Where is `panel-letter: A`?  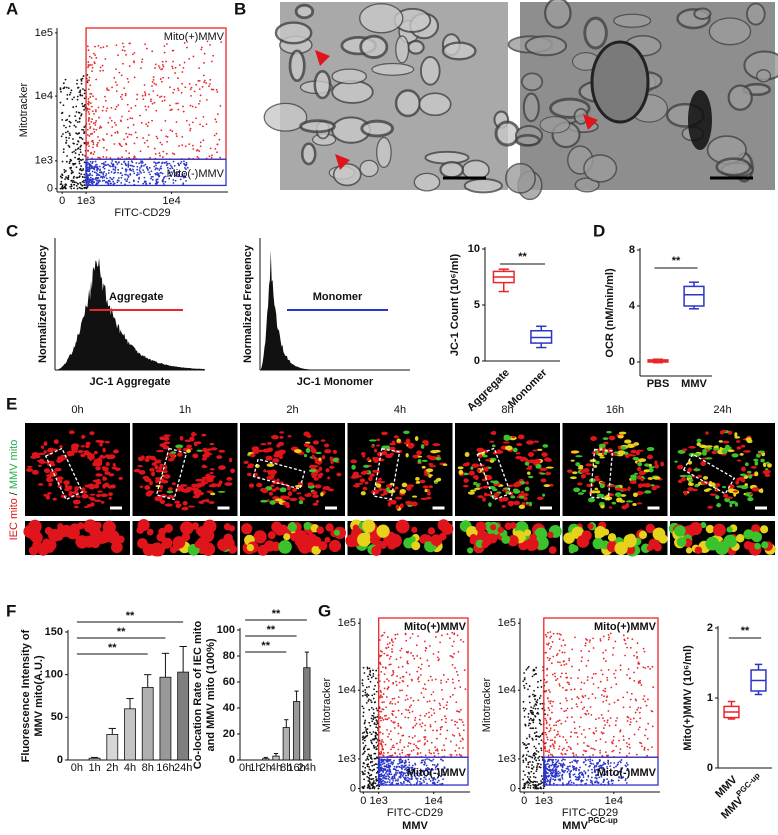
panel-letter: A is located at coordinates (12, 9).